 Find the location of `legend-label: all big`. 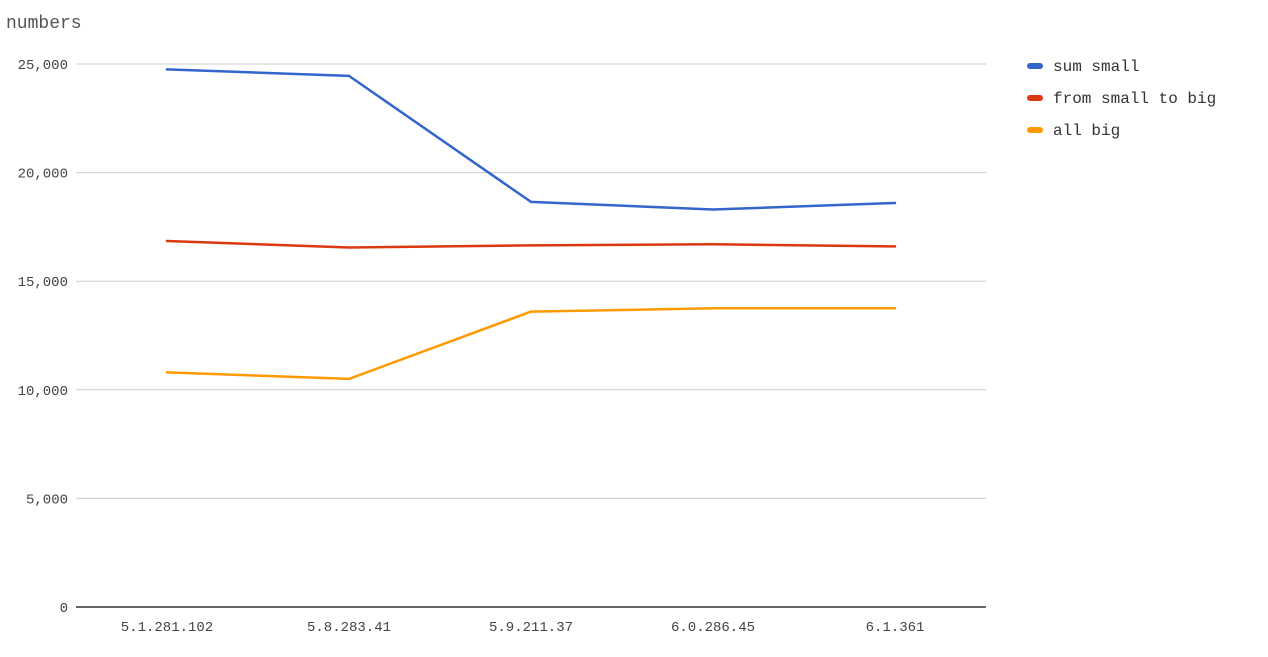

legend-label: all big is located at coordinates (1086, 131).